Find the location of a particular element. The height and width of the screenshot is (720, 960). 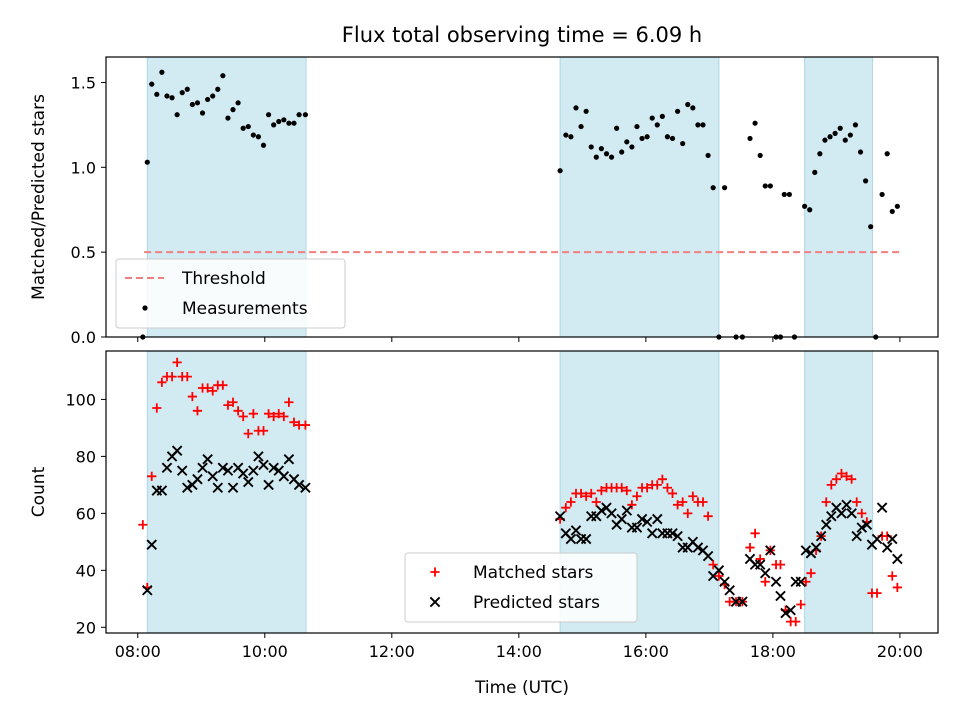

legend-label: Predicted stars is located at coordinates (536, 603).